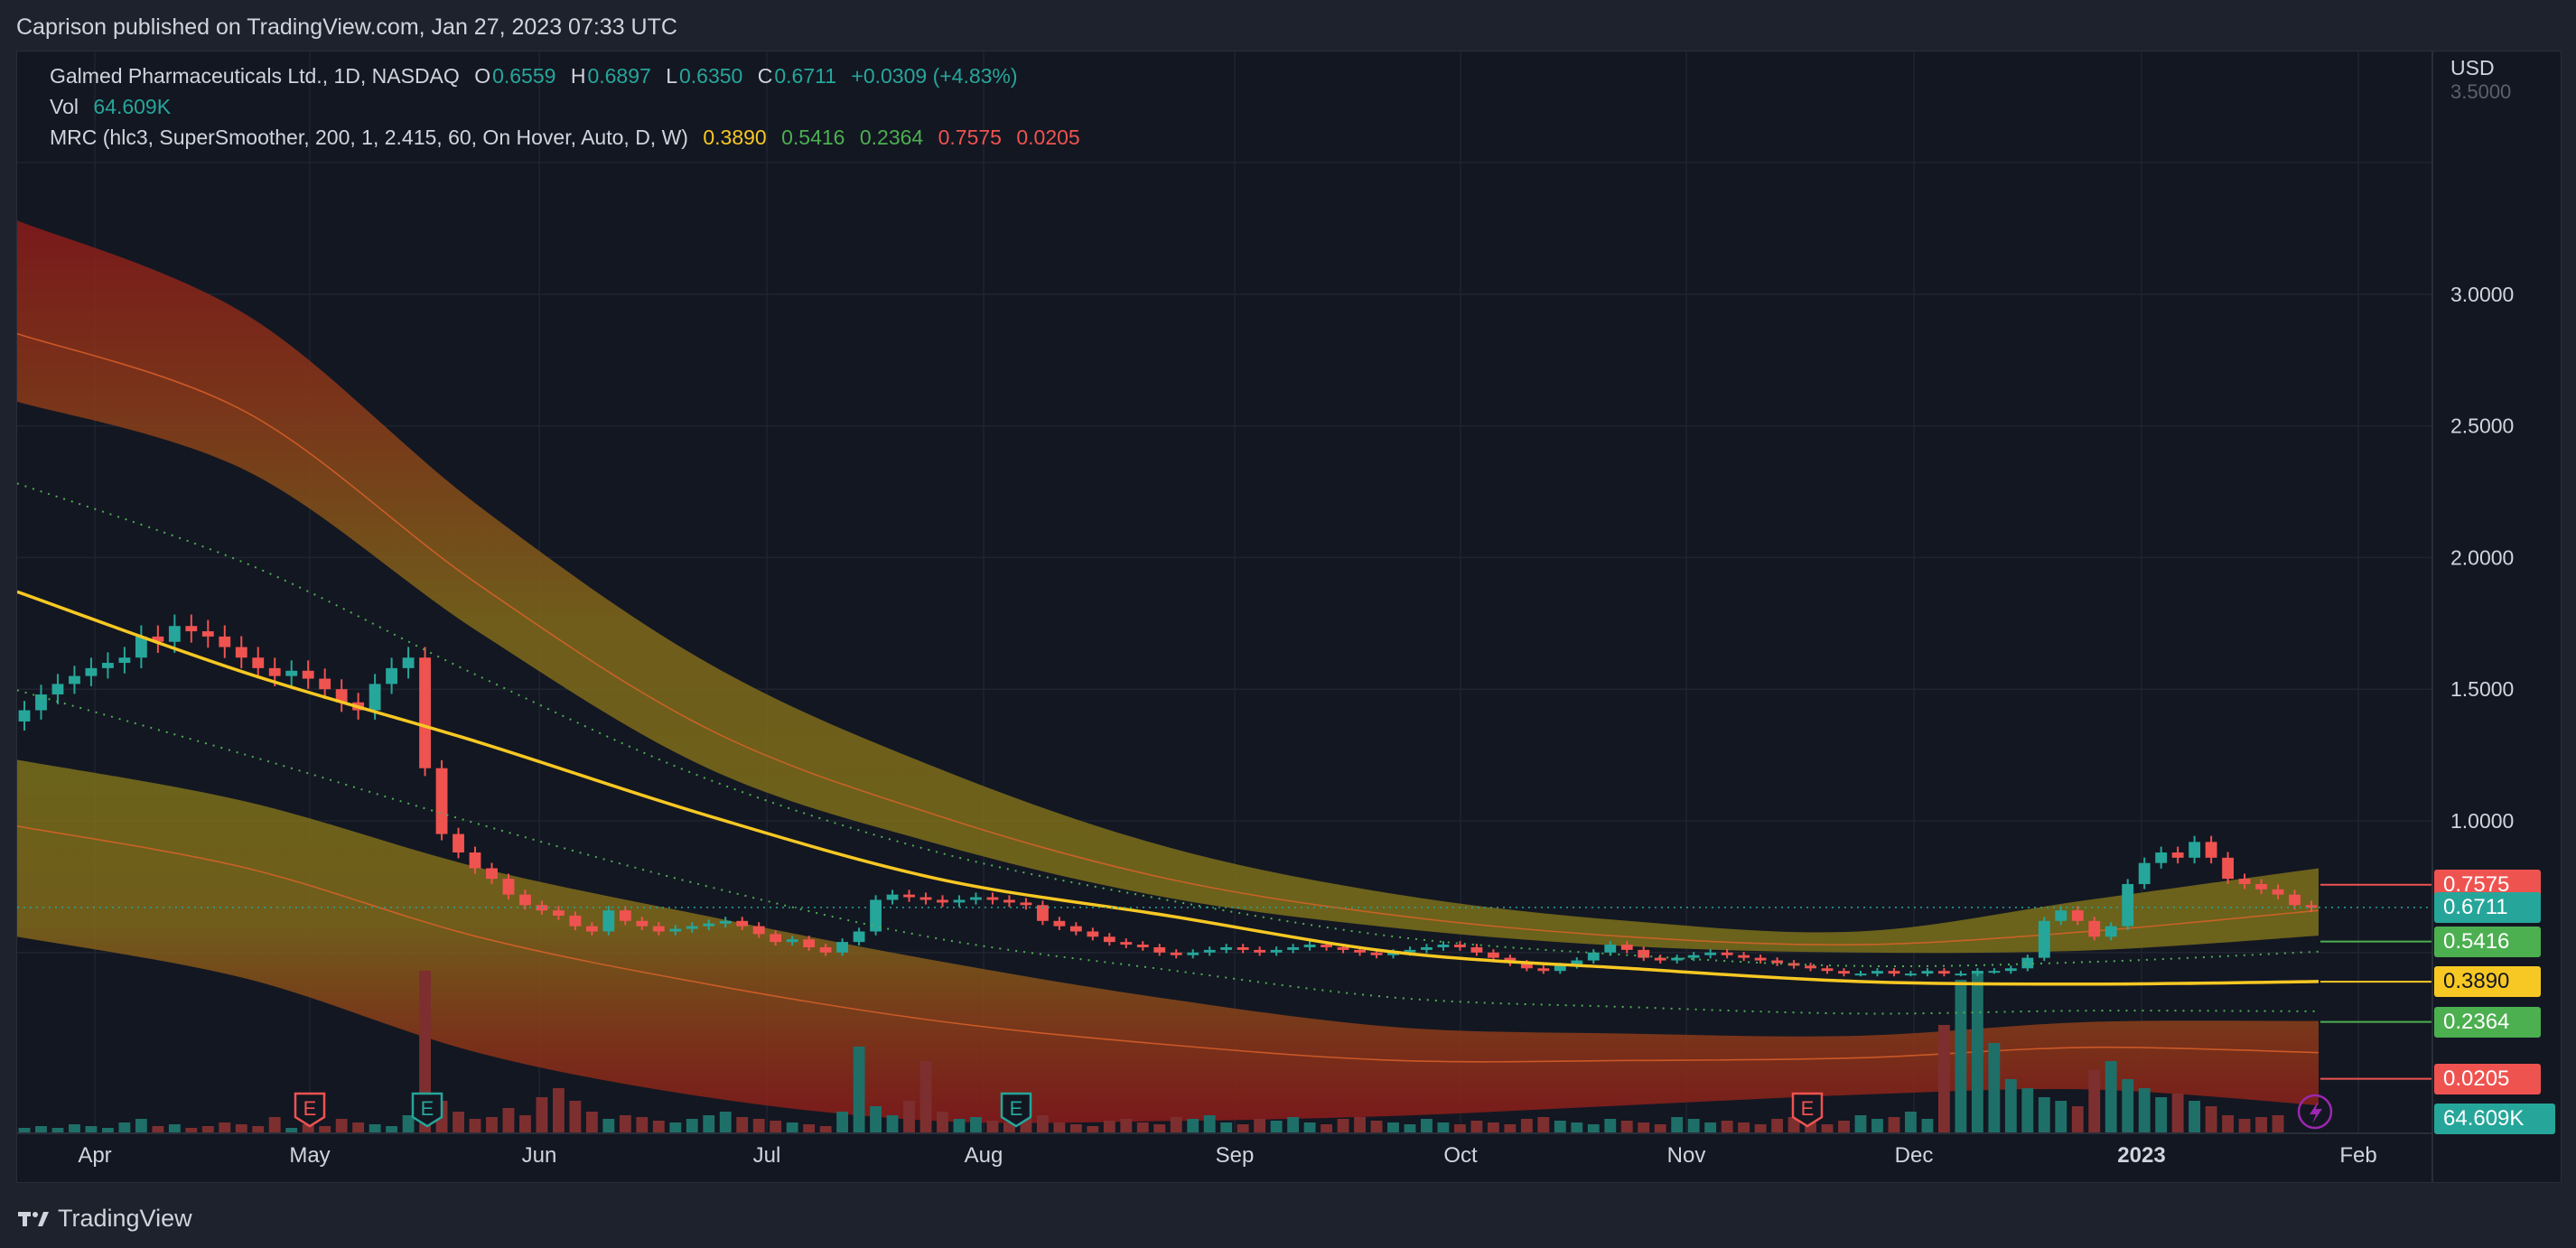 The width and height of the screenshot is (2576, 1248). Describe the element at coordinates (2480, 92) in the screenshot. I see `price-tick-partial: 3.5000` at that location.